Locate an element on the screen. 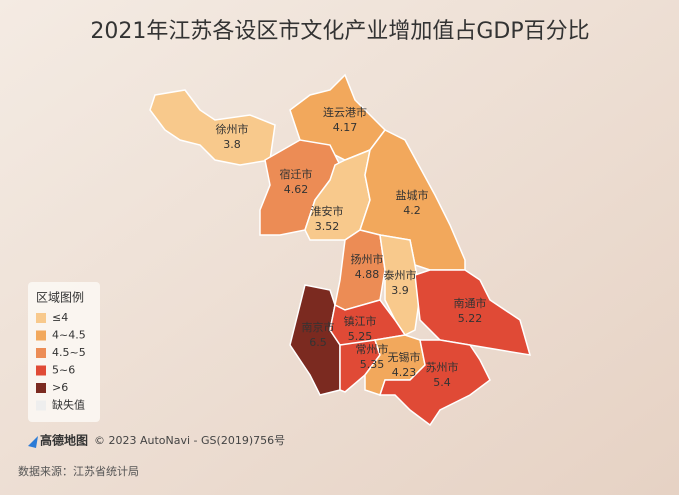  region-value: 6.5 is located at coordinates (318, 342).